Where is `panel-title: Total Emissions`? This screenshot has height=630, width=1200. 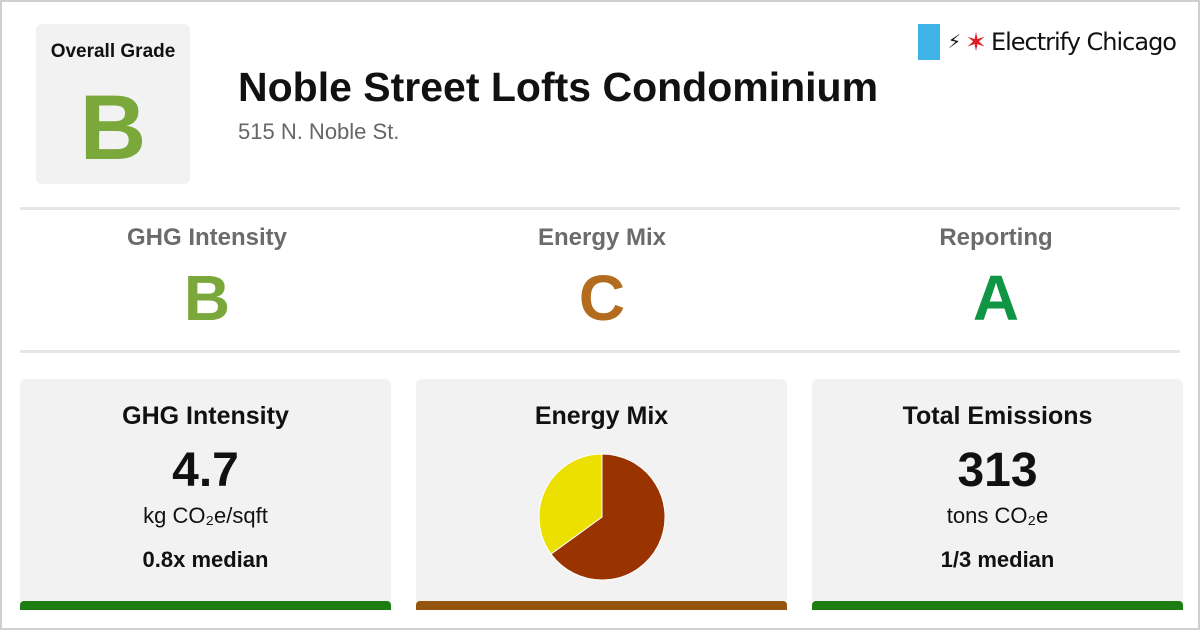
panel-title: Total Emissions is located at coordinates (997, 416).